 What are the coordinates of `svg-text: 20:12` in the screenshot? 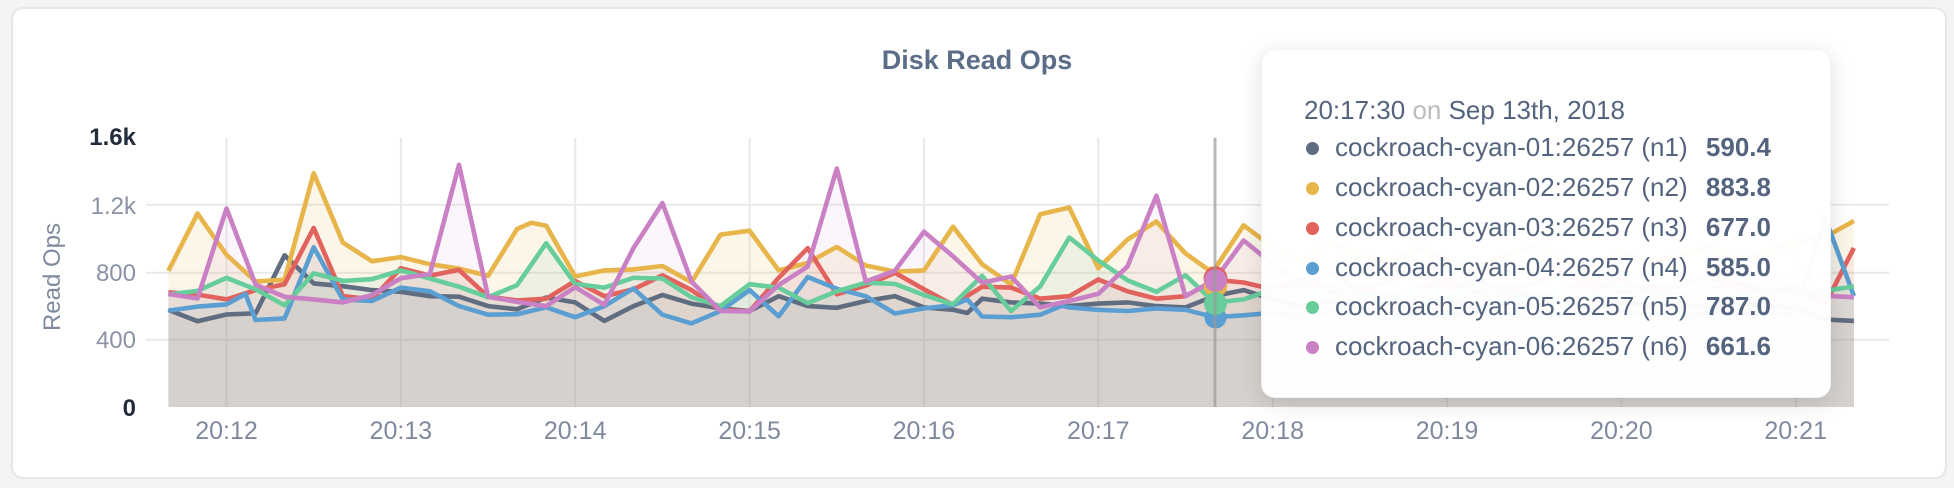 It's located at (226, 431).